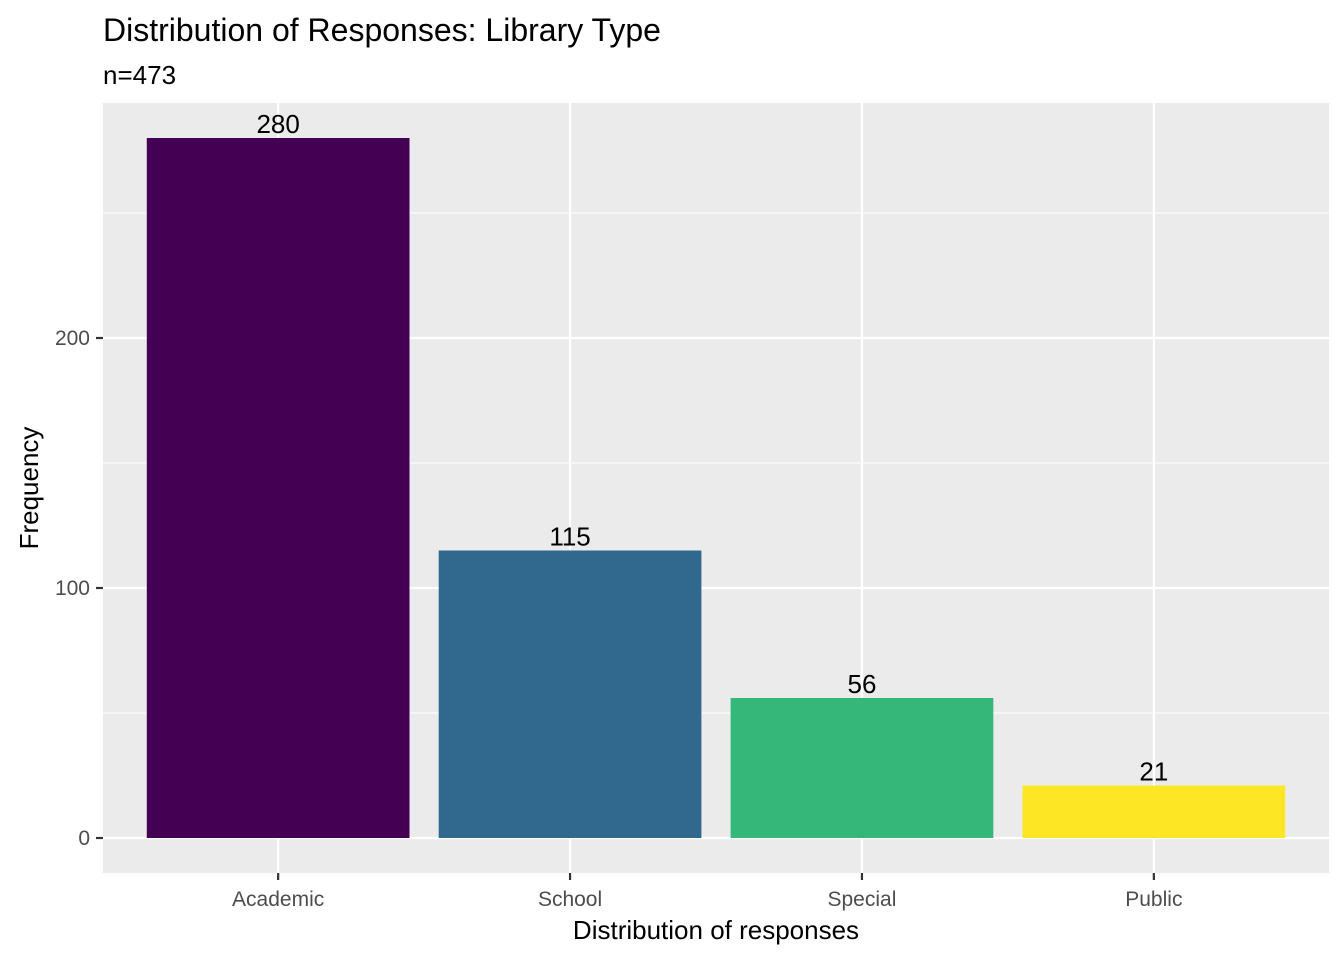  Describe the element at coordinates (139, 75) in the screenshot. I see `chart-subtitle: n=473` at that location.